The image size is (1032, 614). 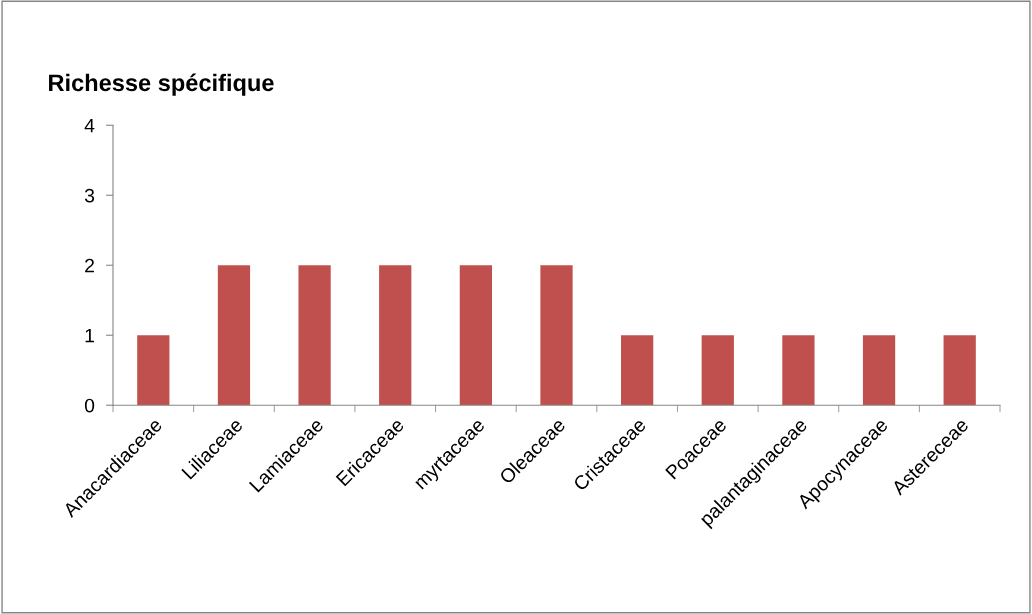 What do you see at coordinates (89, 335) in the screenshot?
I see `y-tick-label: 1` at bounding box center [89, 335].